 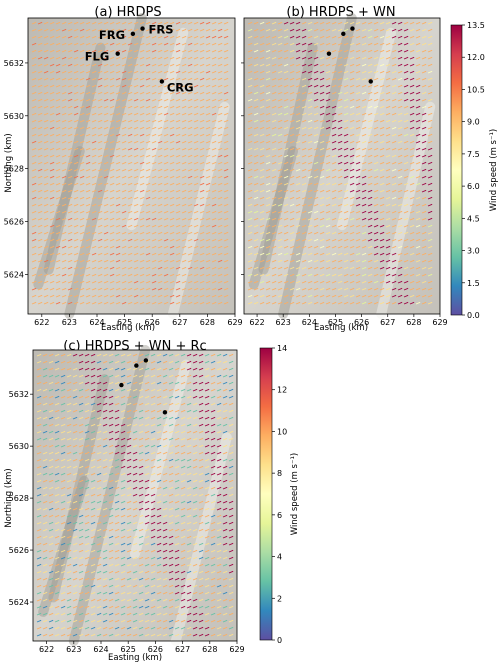 I want to click on y-tick-label: 5630, so click(x=19, y=446).